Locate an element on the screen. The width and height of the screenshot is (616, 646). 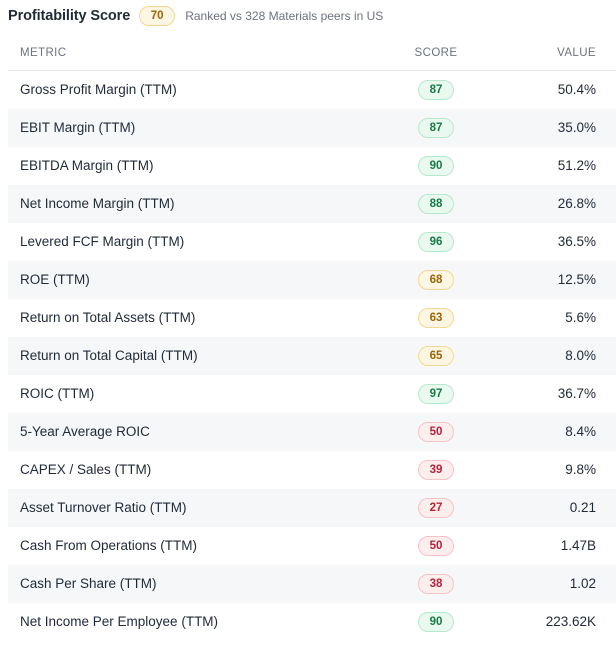
score-badge: 63 is located at coordinates (436, 317).